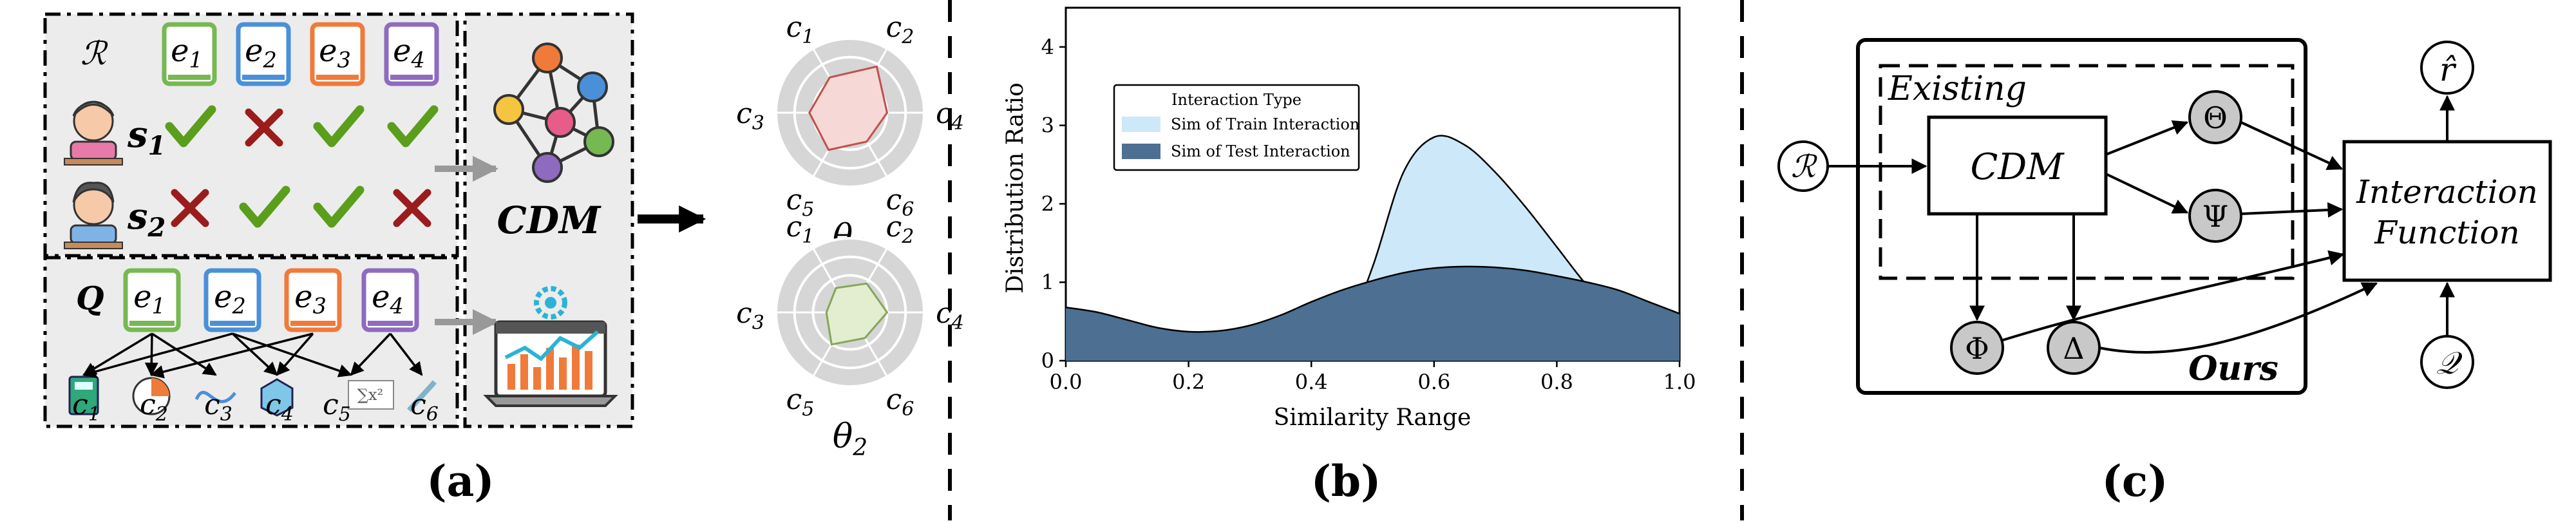  I want to click on radar-axis-label: c2, so click(900, 29).